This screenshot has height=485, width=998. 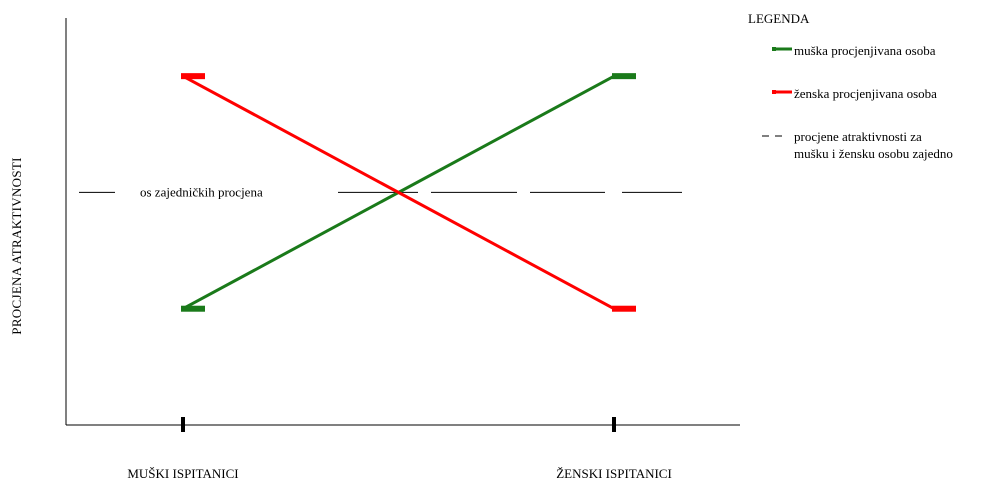 I want to click on legend-label: ženska procjenjivana osoba, so click(x=865, y=93).